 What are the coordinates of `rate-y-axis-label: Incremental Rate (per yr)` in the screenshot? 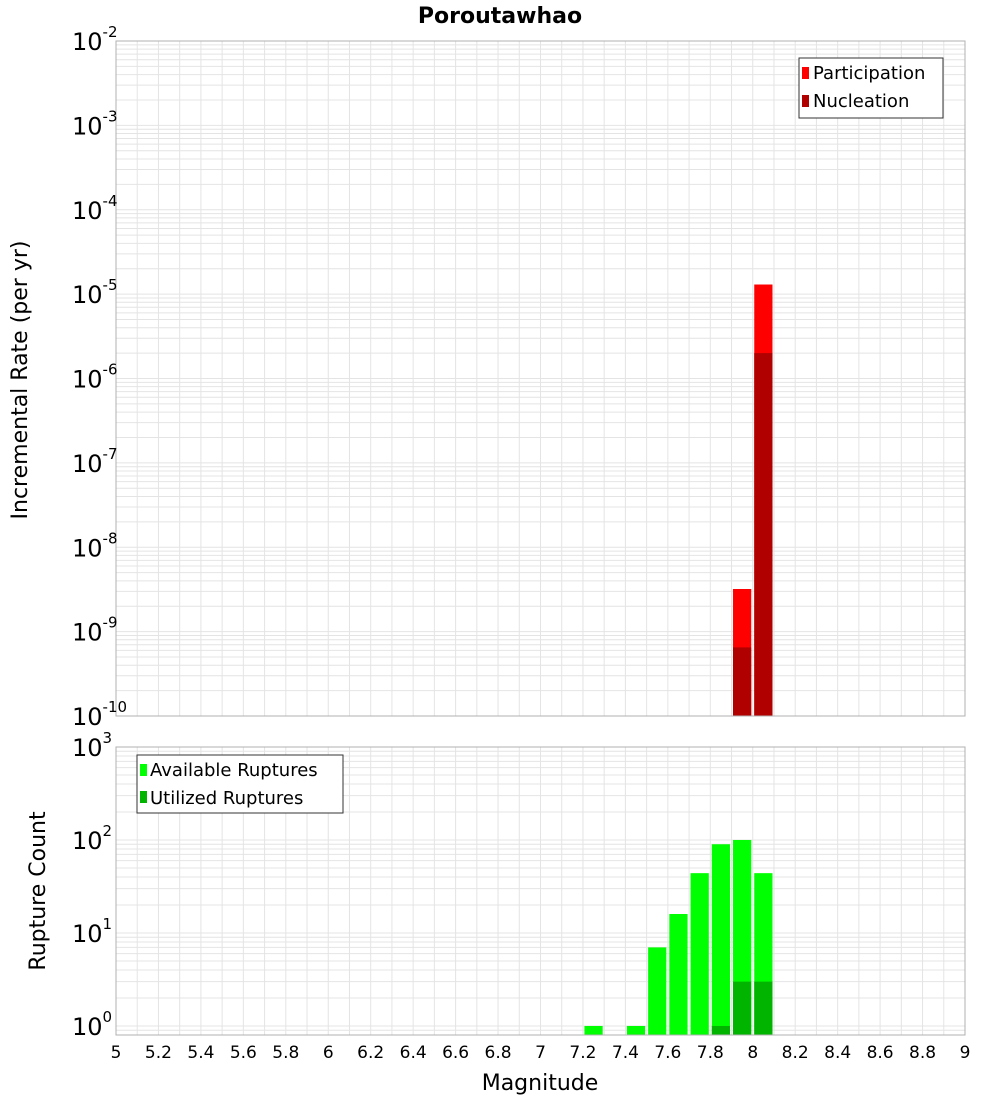 It's located at (20, 380).